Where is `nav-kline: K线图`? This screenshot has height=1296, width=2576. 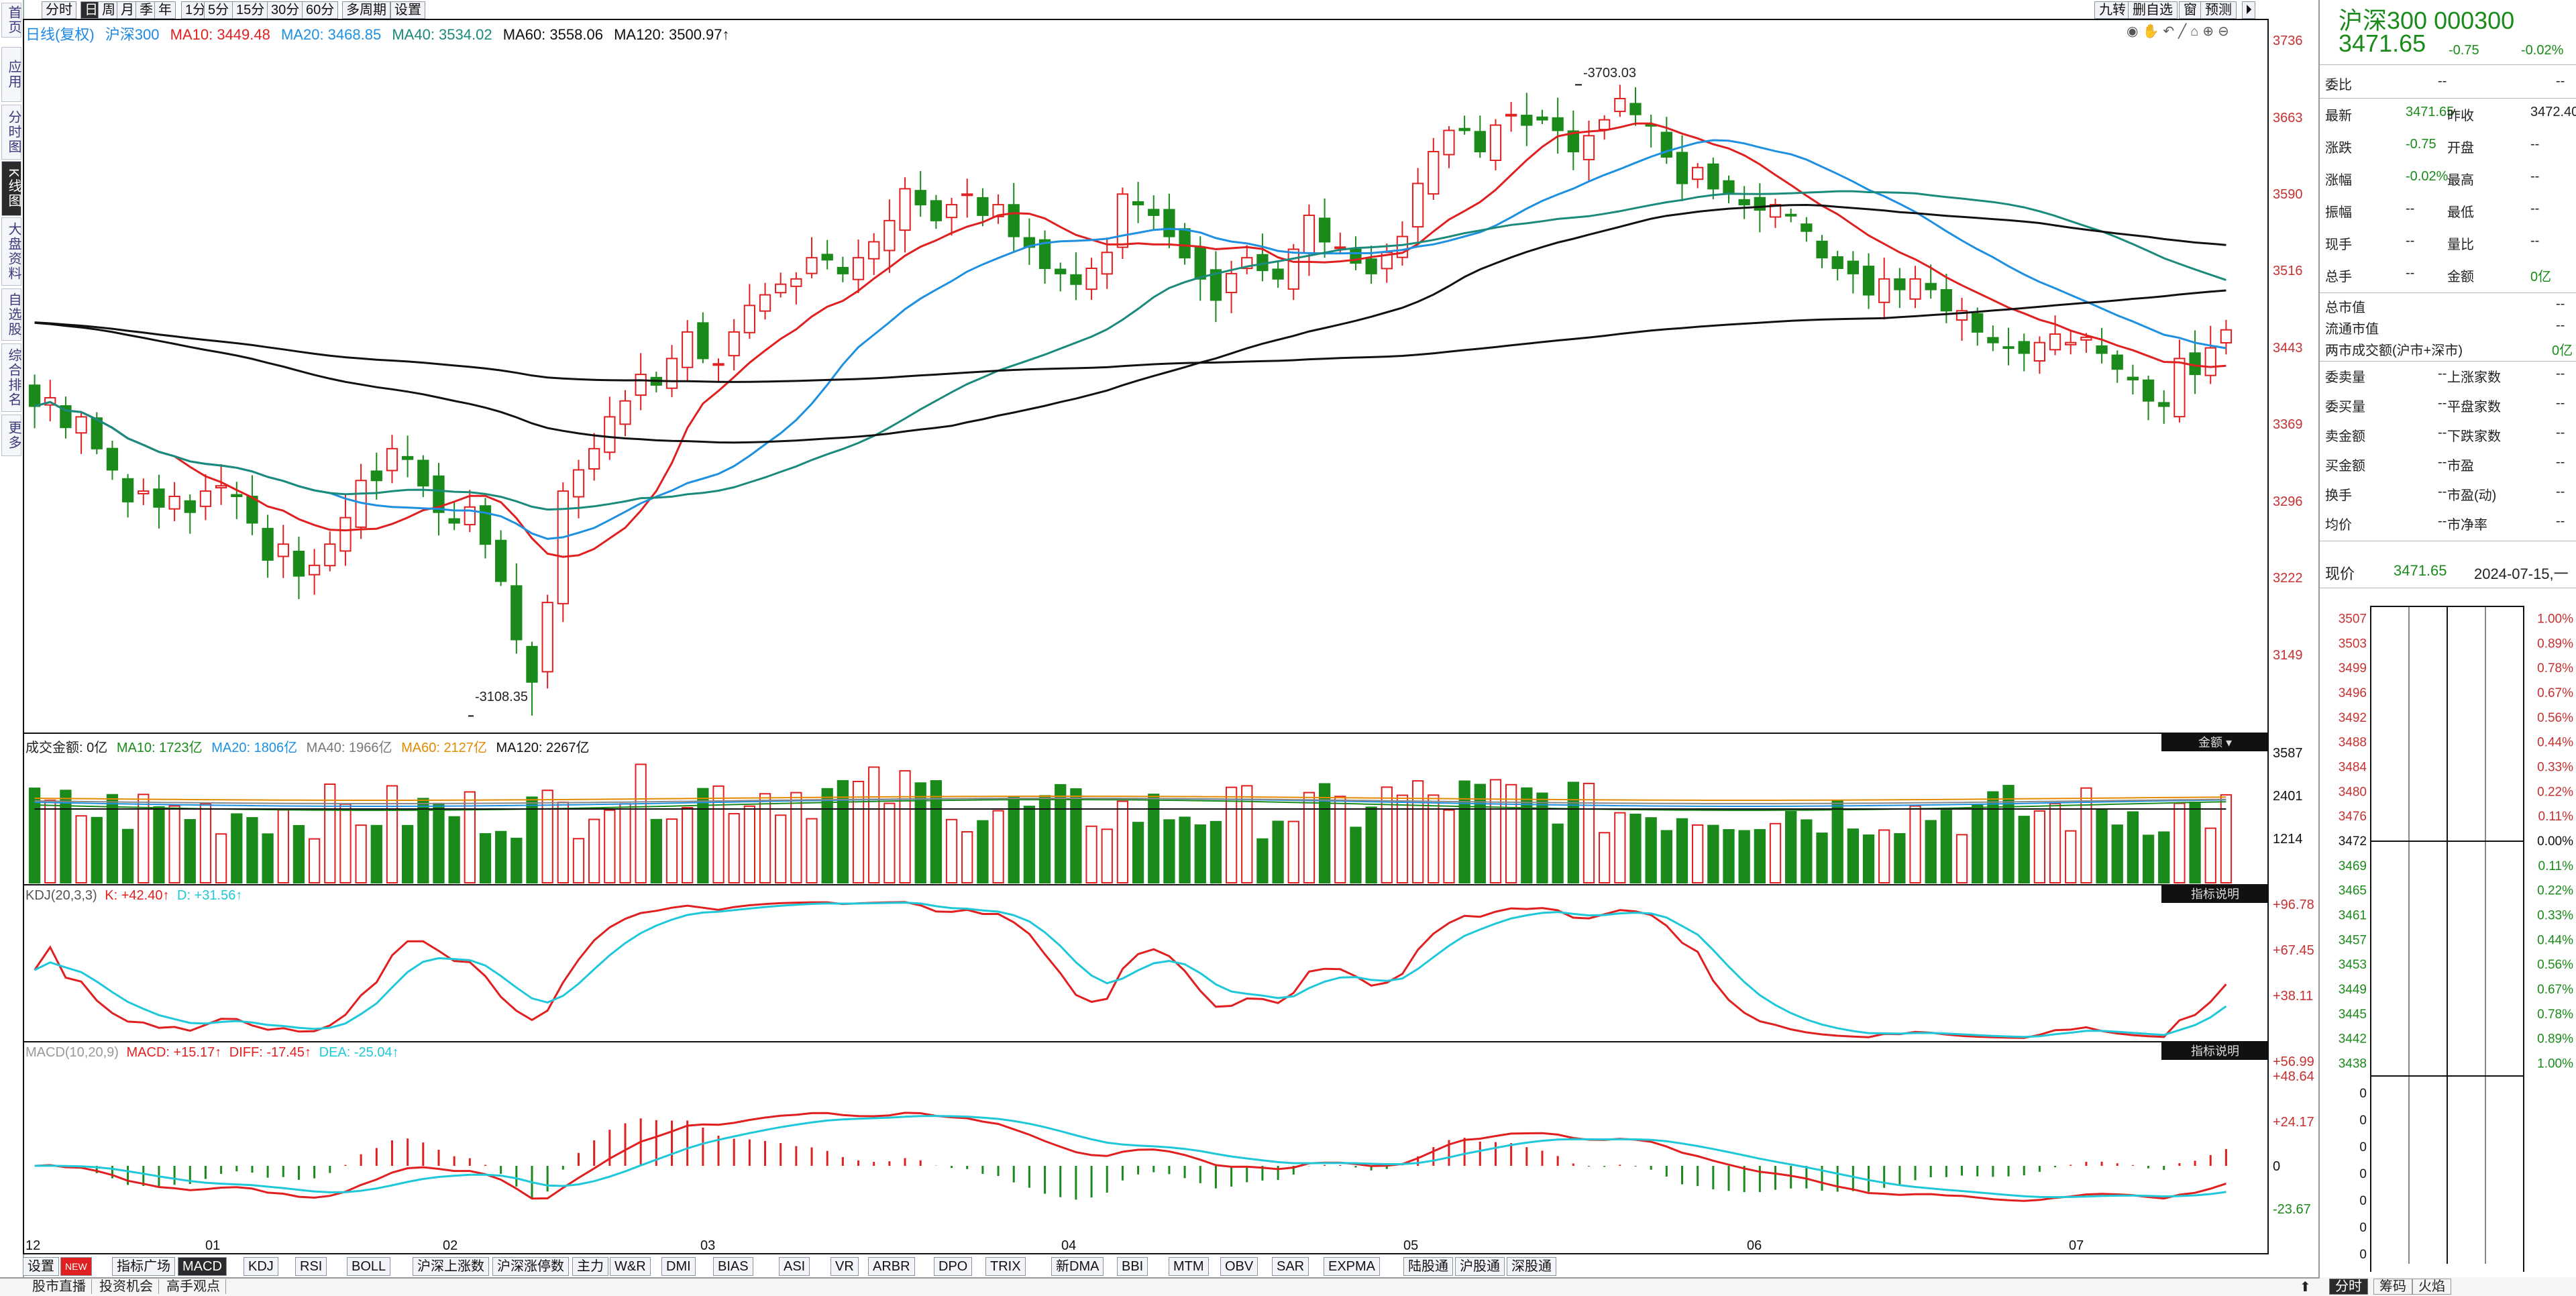 nav-kline: K线图 is located at coordinates (11, 188).